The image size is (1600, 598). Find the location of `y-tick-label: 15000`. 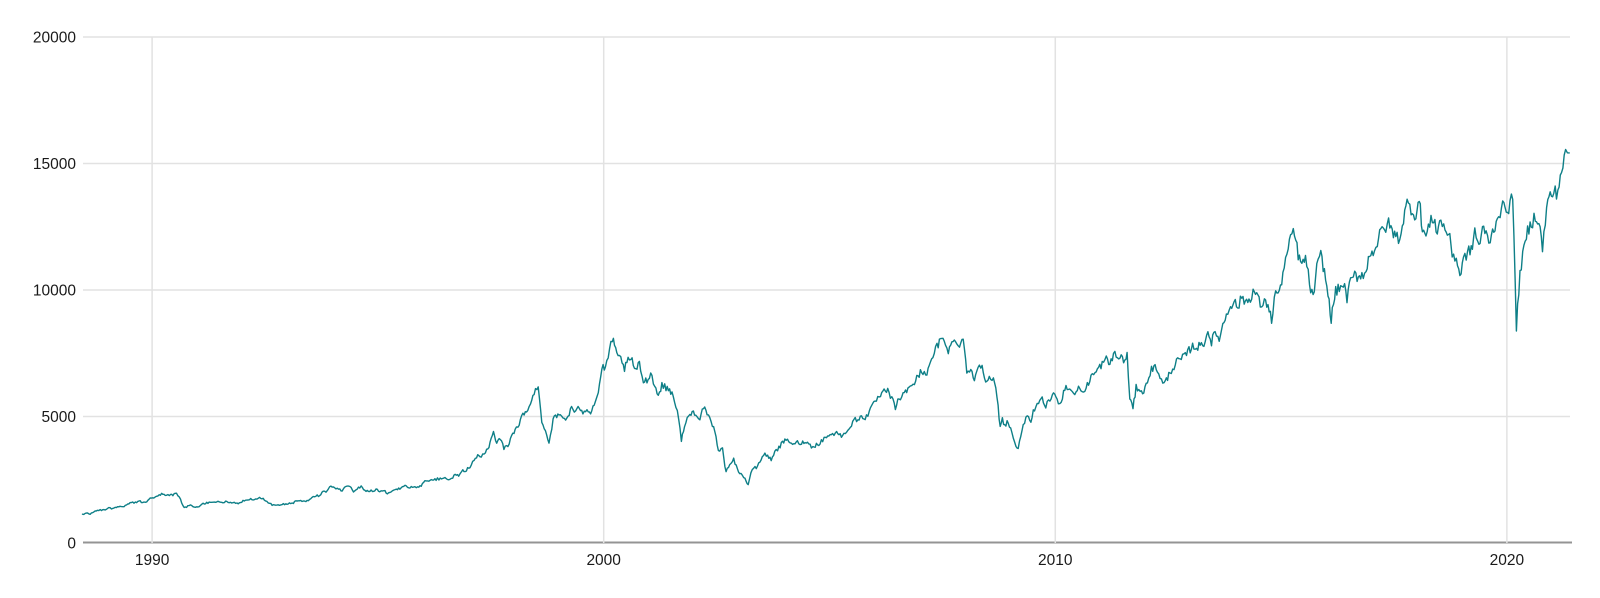

y-tick-label: 15000 is located at coordinates (54, 164).